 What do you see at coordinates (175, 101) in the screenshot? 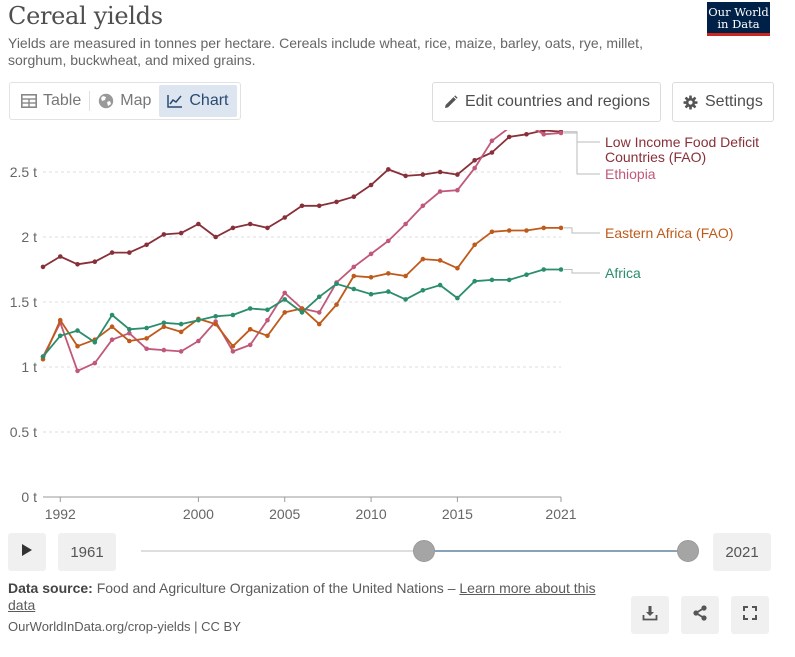
I see `line-chart-icon` at bounding box center [175, 101].